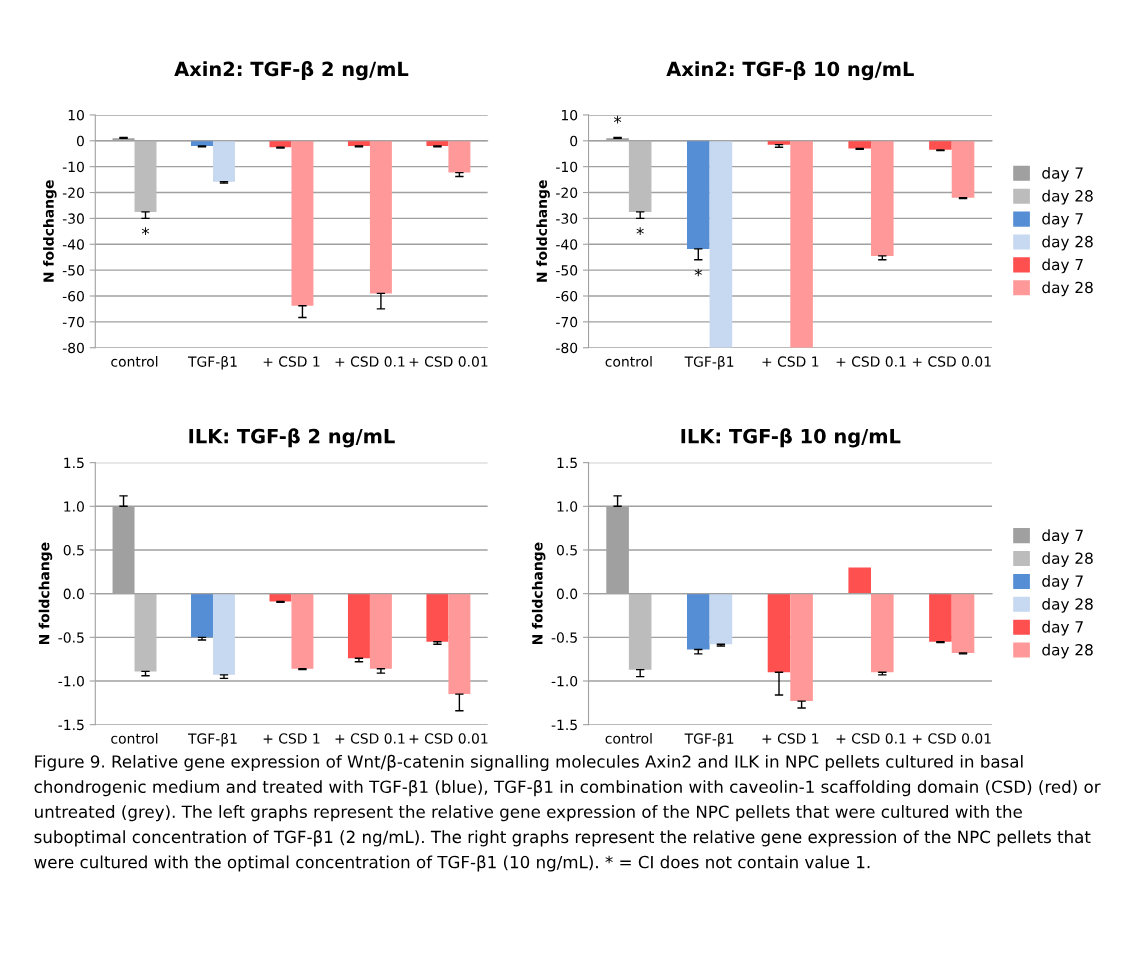 This screenshot has width=1121, height=974. Describe the element at coordinates (790, 71) in the screenshot. I see `chart-title: Axin2: TGF-β 10 ng/mL` at that location.